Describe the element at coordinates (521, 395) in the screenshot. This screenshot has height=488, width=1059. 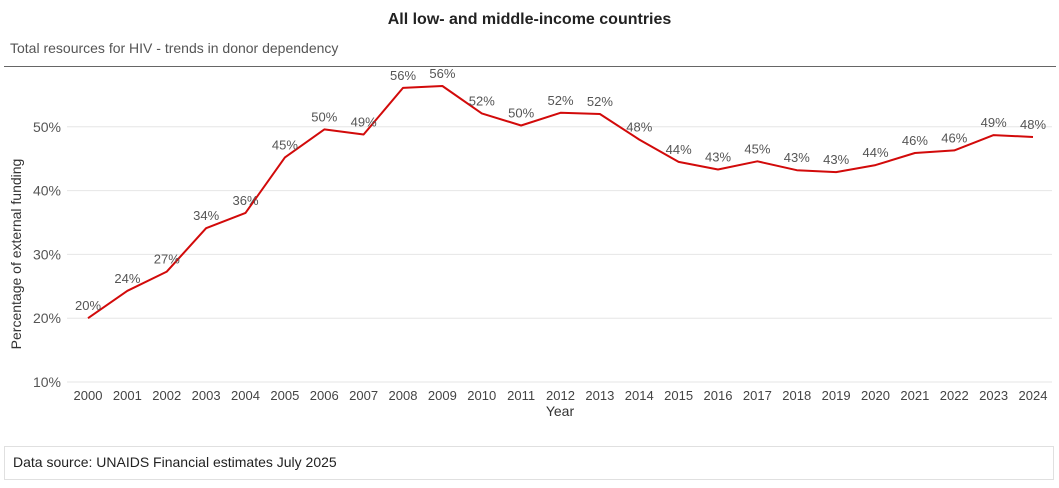
I see `x-tick-label: 2011` at that location.